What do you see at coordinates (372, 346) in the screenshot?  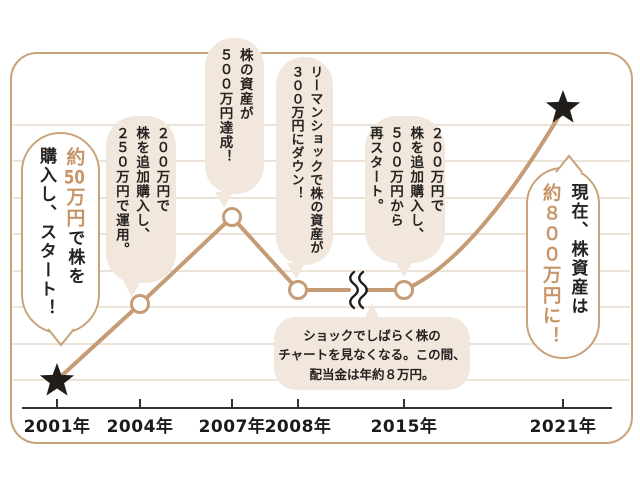 I see `callout-note: ショックでしばらく株の チャートを見なくなる。この間、 配当金は年約８万円。` at bounding box center [372, 346].